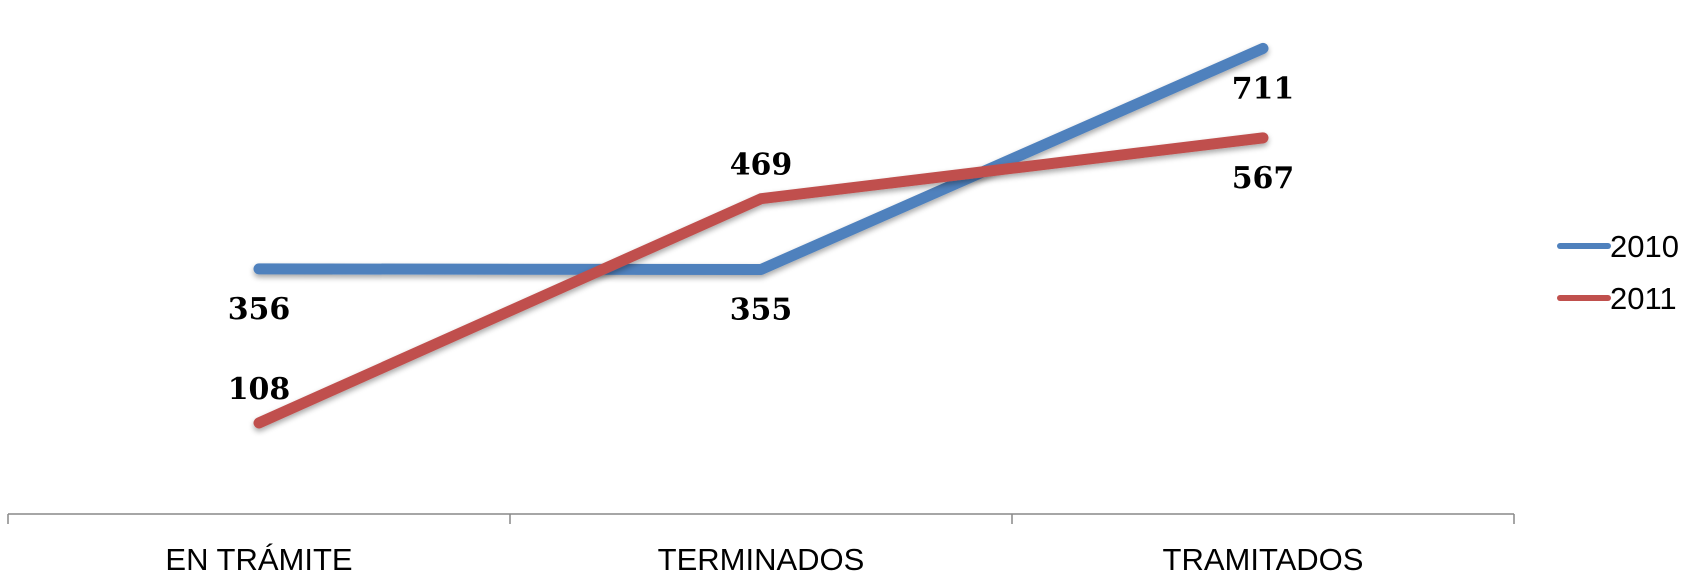  Describe the element at coordinates (258, 559) in the screenshot. I see `x-tick-label: EN TRÁMITE` at that location.